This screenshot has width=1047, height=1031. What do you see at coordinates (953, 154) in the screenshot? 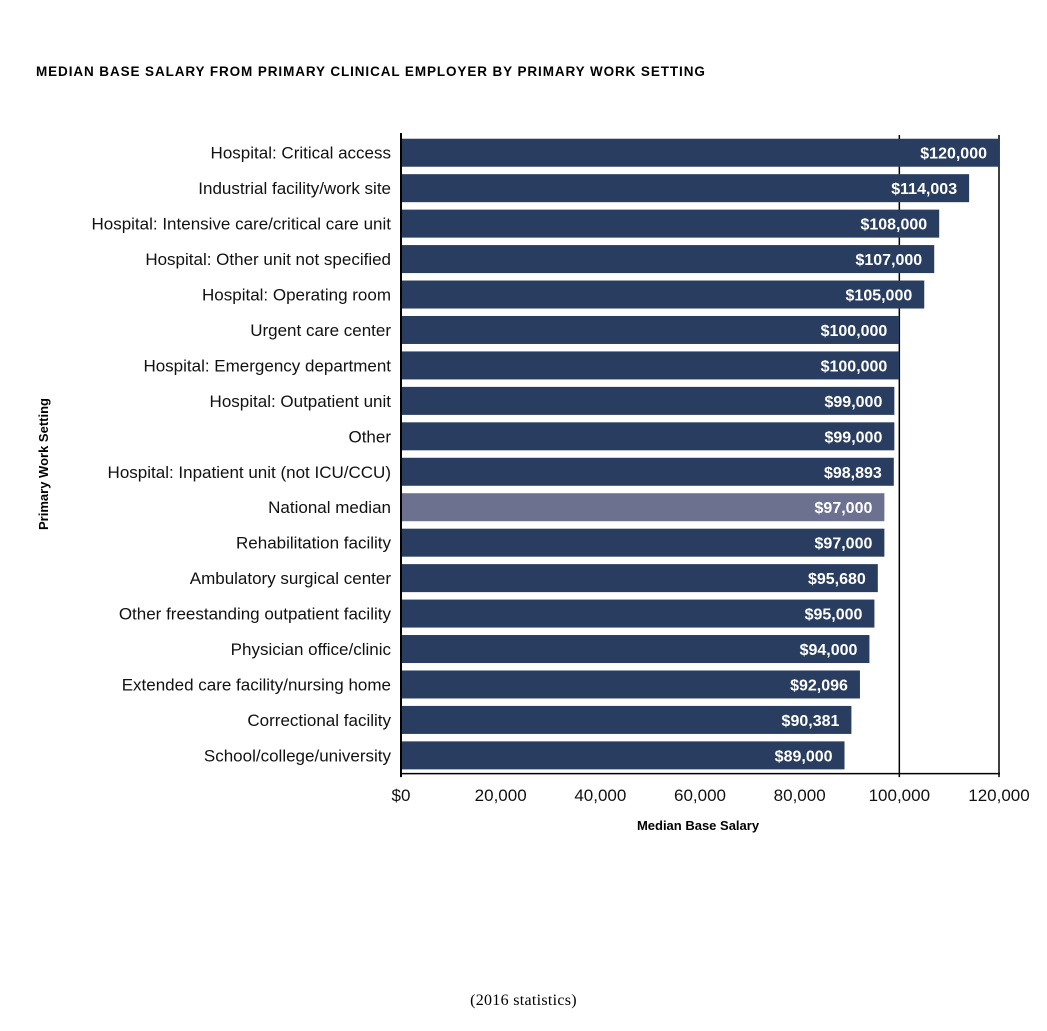
I see `value-label-0: $120,000` at bounding box center [953, 154].